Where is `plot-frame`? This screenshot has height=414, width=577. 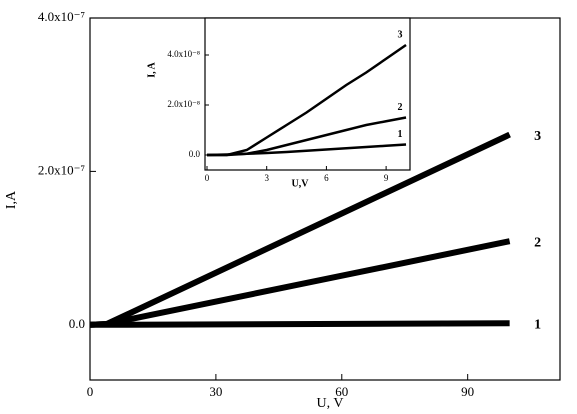 plot-frame is located at coordinates (307, 94).